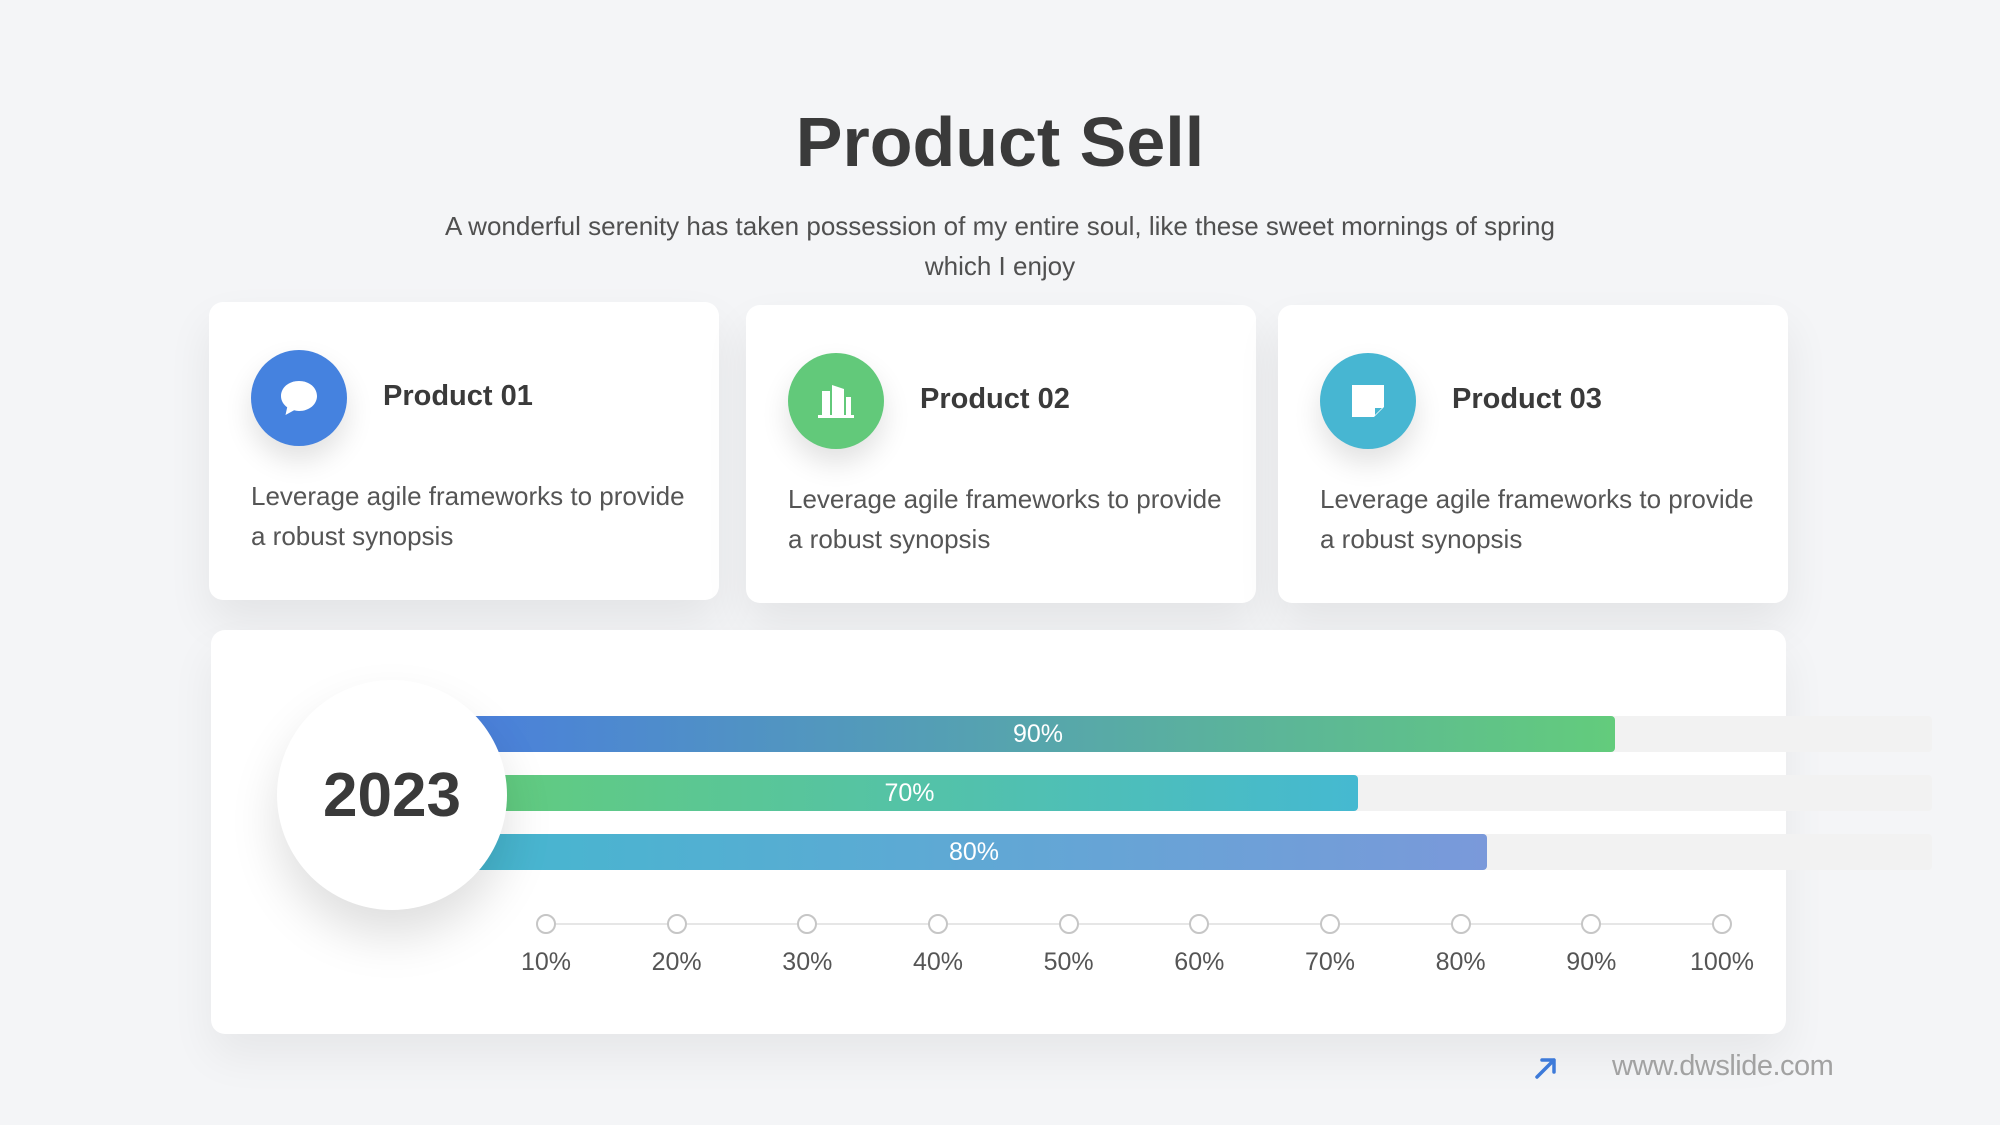  Describe the element at coordinates (1330, 962) in the screenshot. I see `tick-label: 70%` at that location.